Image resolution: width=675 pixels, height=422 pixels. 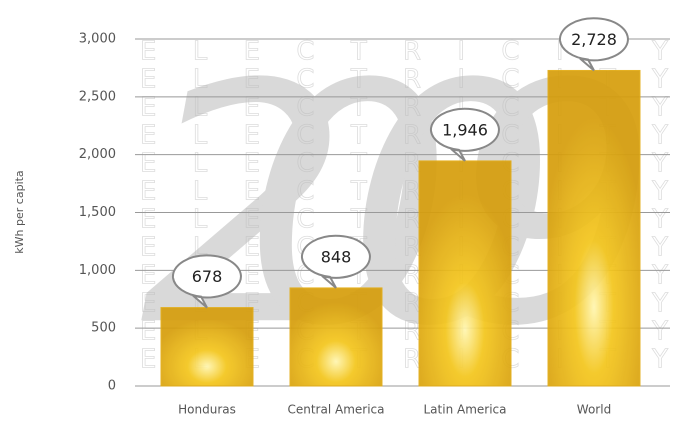 What do you see at coordinates (594, 39) in the screenshot?
I see `value-label: 2,728` at bounding box center [594, 39].